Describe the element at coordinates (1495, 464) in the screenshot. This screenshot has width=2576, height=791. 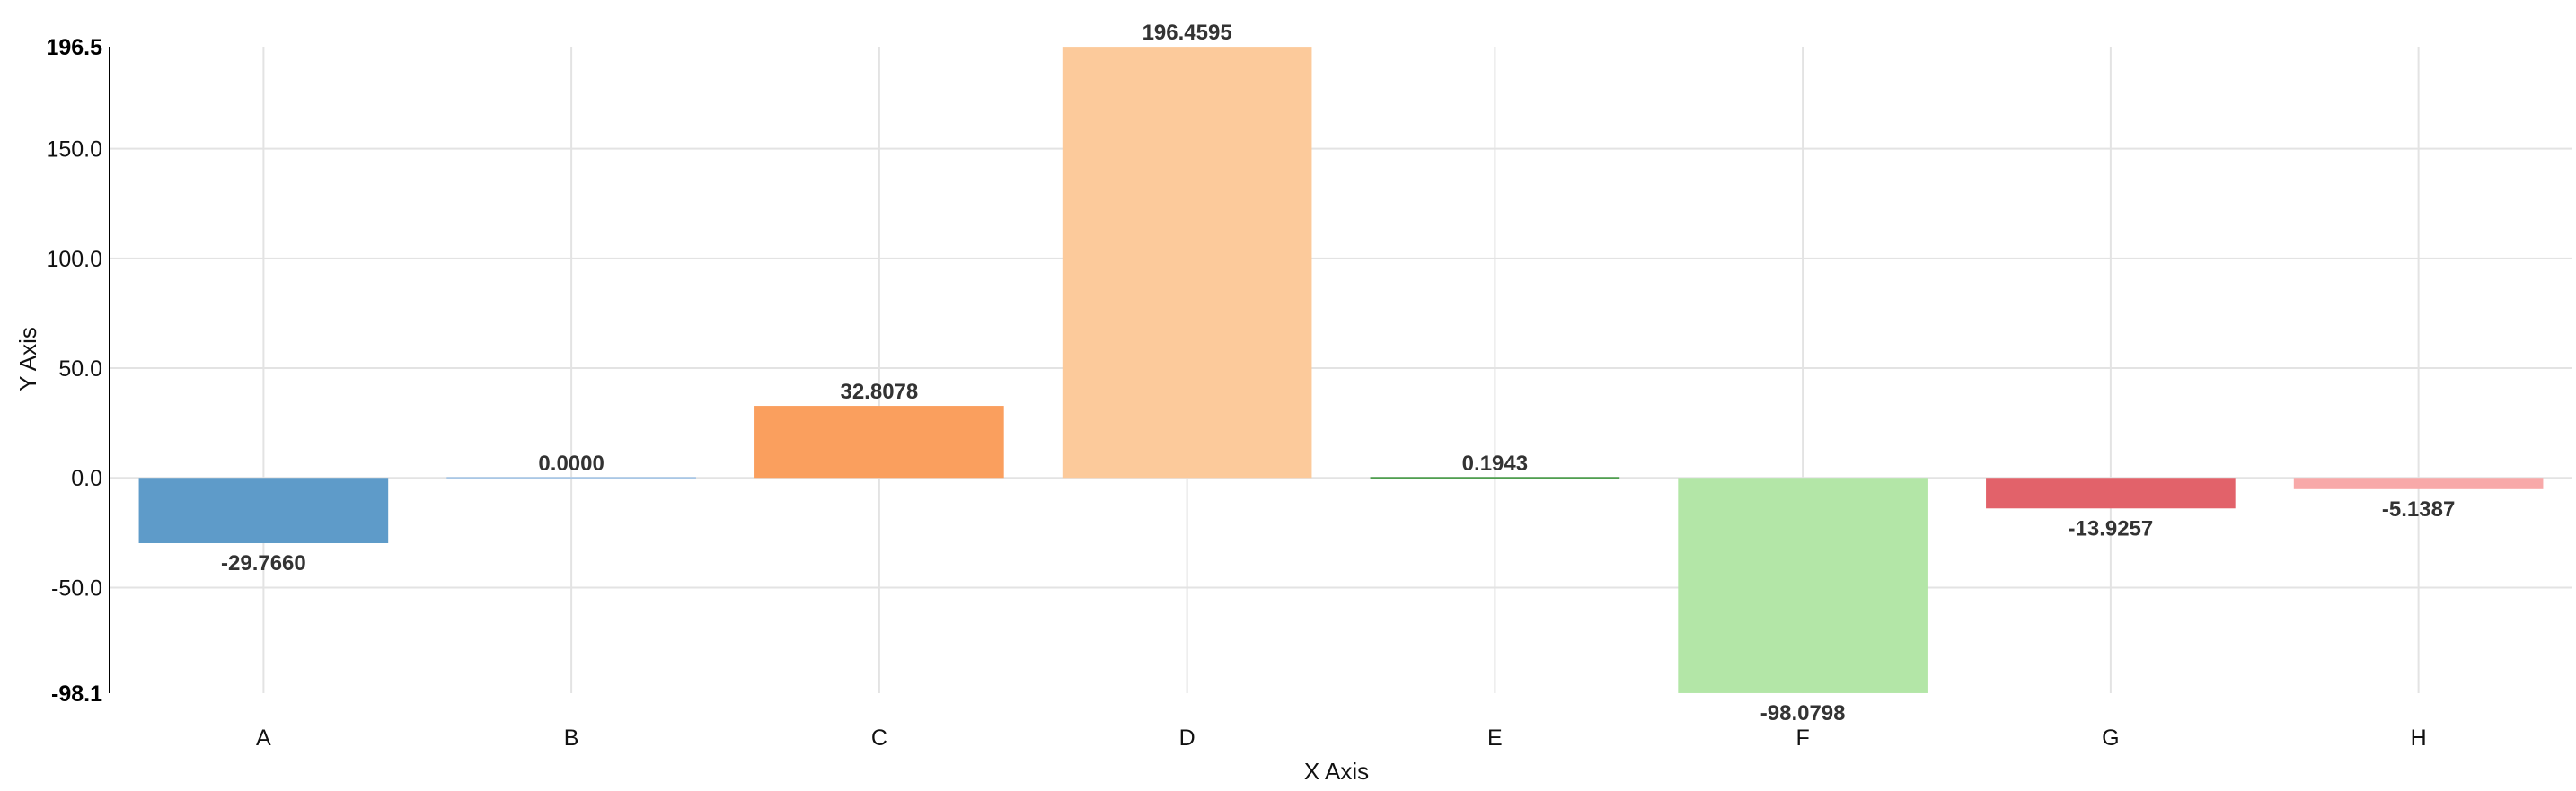
I see `data-label: 0.1943` at that location.